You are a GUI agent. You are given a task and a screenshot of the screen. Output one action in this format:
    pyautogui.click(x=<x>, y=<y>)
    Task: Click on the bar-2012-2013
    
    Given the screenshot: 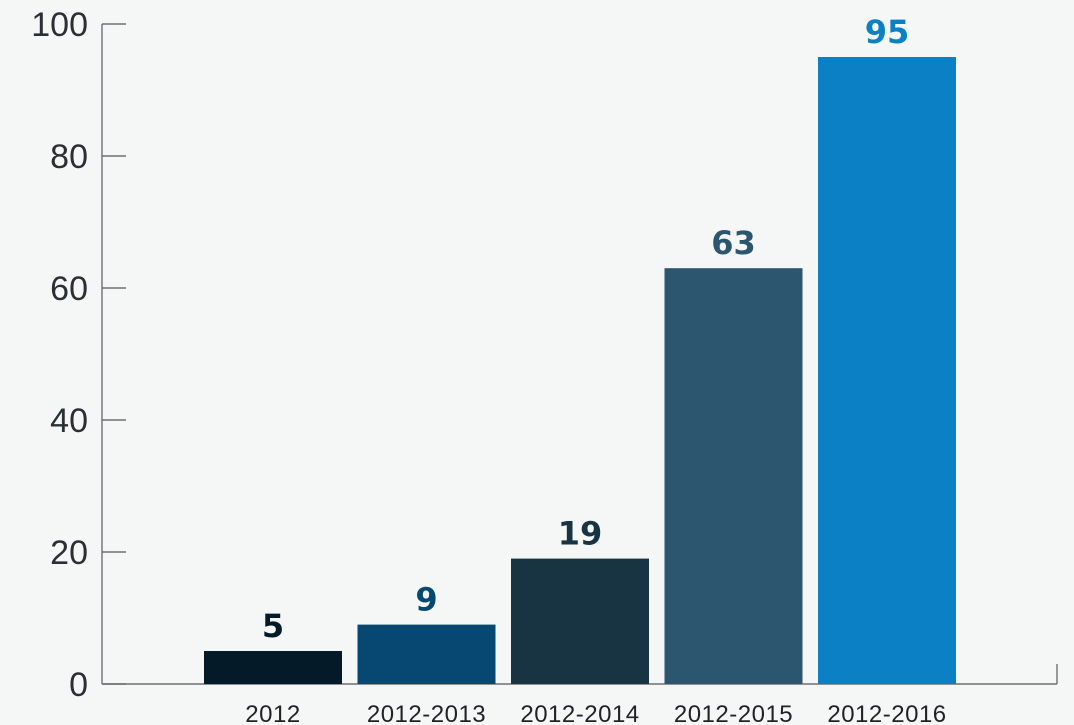 What is the action you would take?
    pyautogui.click(x=426, y=654)
    